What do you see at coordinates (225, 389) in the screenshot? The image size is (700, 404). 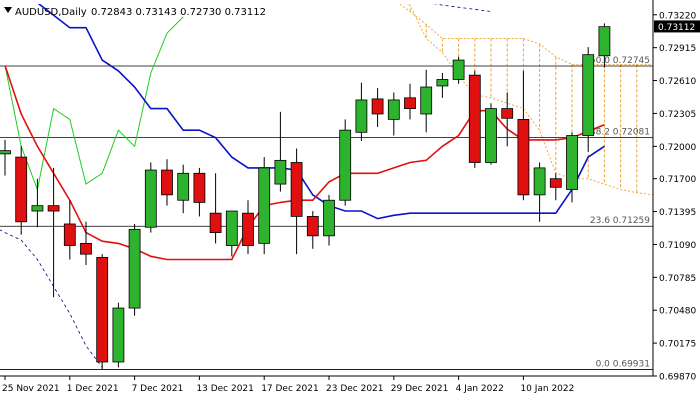 I see `x-tick-label: 13 Dec 2021` at bounding box center [225, 389].